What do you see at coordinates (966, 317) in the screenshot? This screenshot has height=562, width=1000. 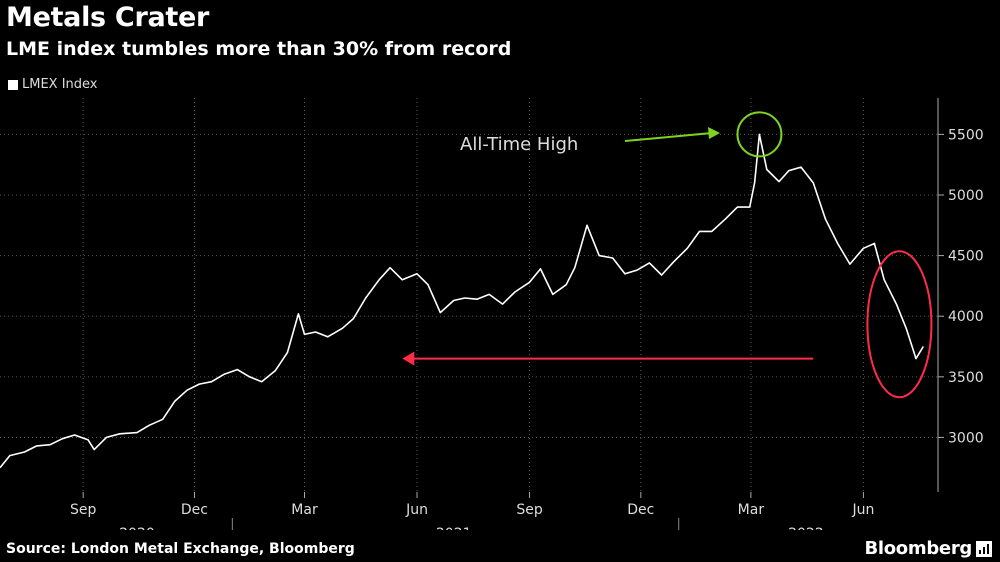 I see `y-tick-label: 4000` at bounding box center [966, 317].